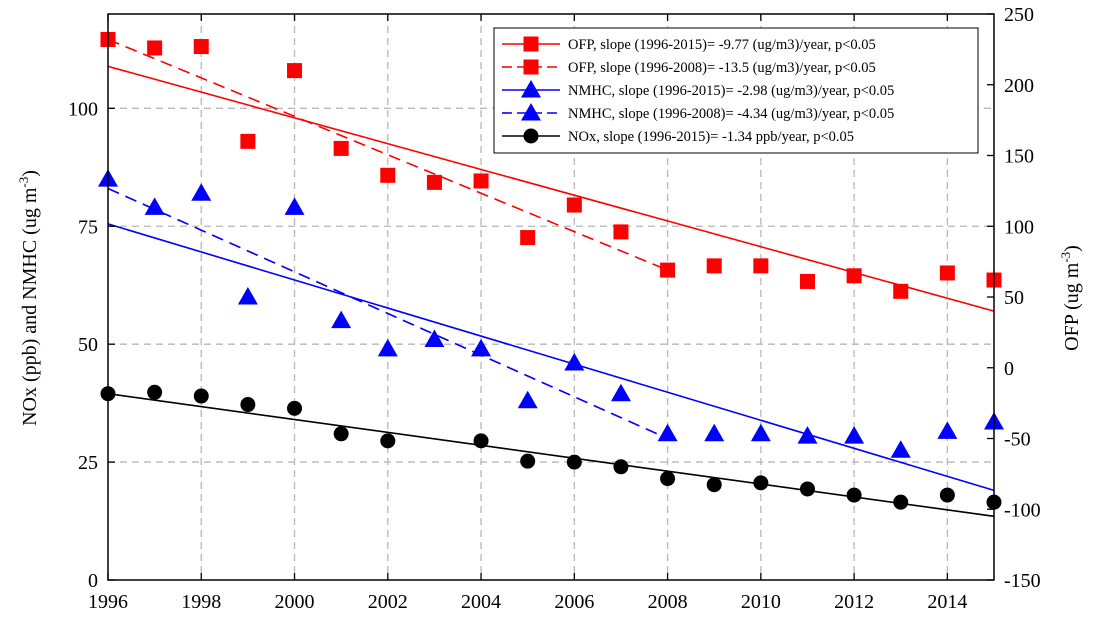 This screenshot has width=1096, height=623. What do you see at coordinates (28, 298) in the screenshot?
I see `y-left-axis-title: NOx (ppb) and NMHC (ug m-3)` at bounding box center [28, 298].